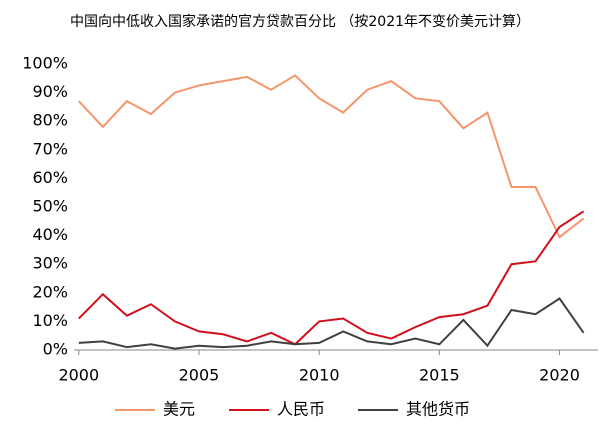 This screenshot has width=601, height=432. What do you see at coordinates (50, 320) in the screenshot?
I see `y-tick-label: 10%` at bounding box center [50, 320].